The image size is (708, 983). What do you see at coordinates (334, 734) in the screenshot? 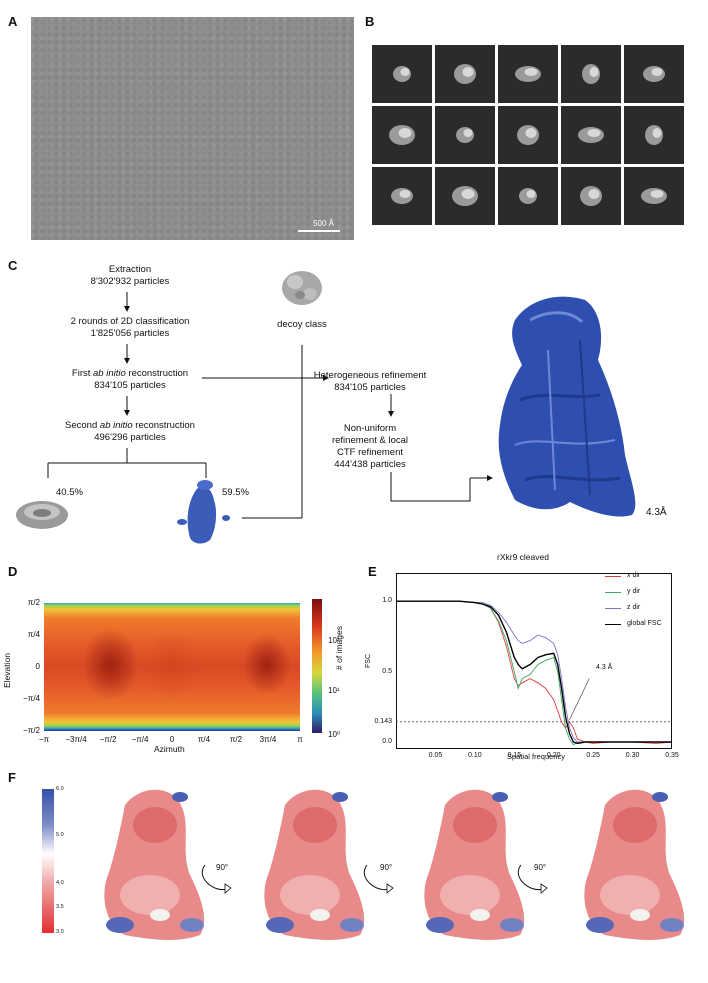
I see `cbar-tick: 10⁰` at bounding box center [334, 734].